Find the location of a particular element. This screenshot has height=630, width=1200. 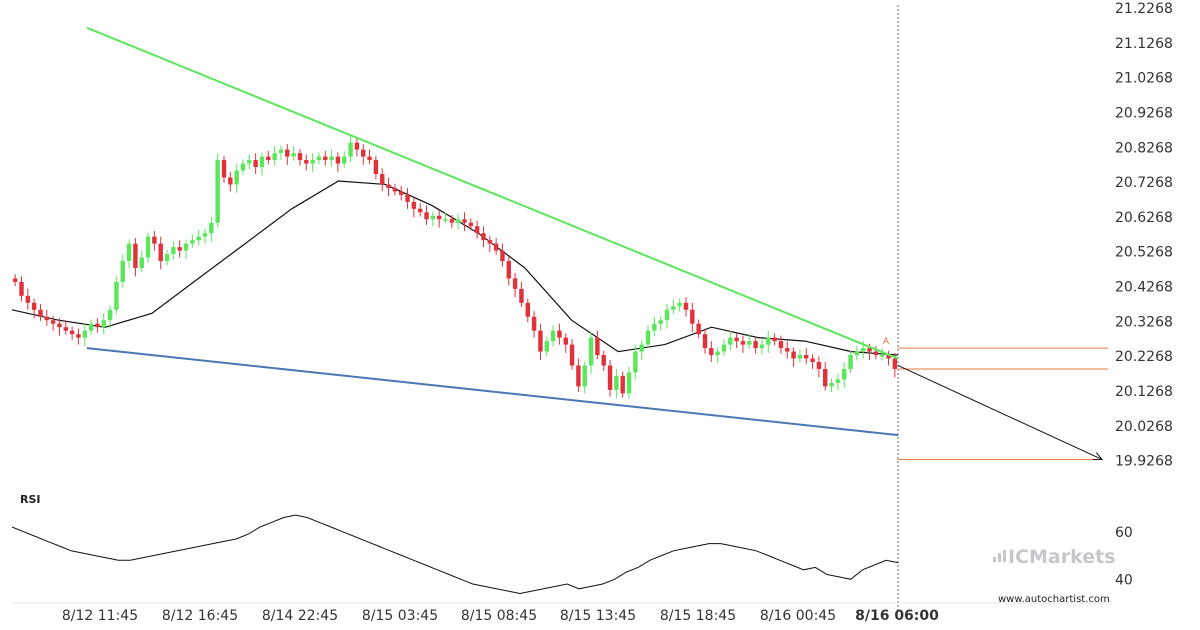

x-tick-label: 8/15 03:45 is located at coordinates (400, 616).